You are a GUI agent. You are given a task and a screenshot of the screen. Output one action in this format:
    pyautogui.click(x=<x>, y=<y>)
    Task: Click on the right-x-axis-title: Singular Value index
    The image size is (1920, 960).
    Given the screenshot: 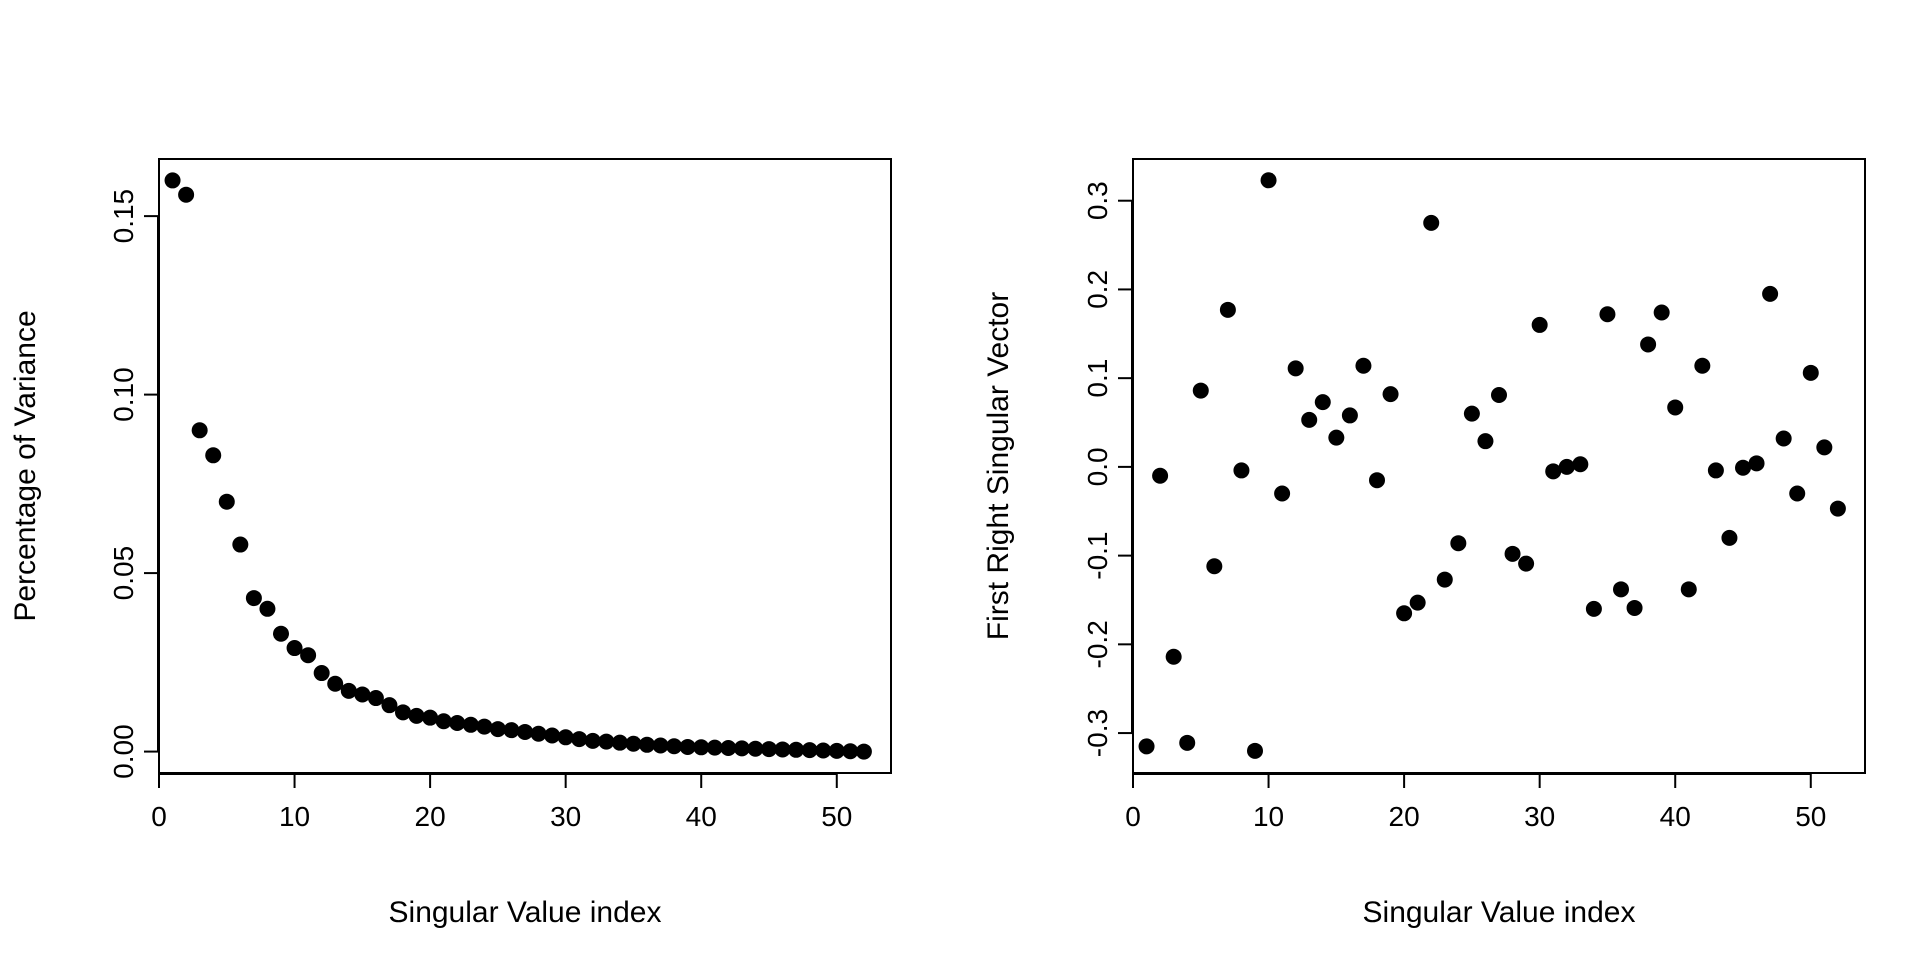 What is the action you would take?
    pyautogui.click(x=1499, y=912)
    